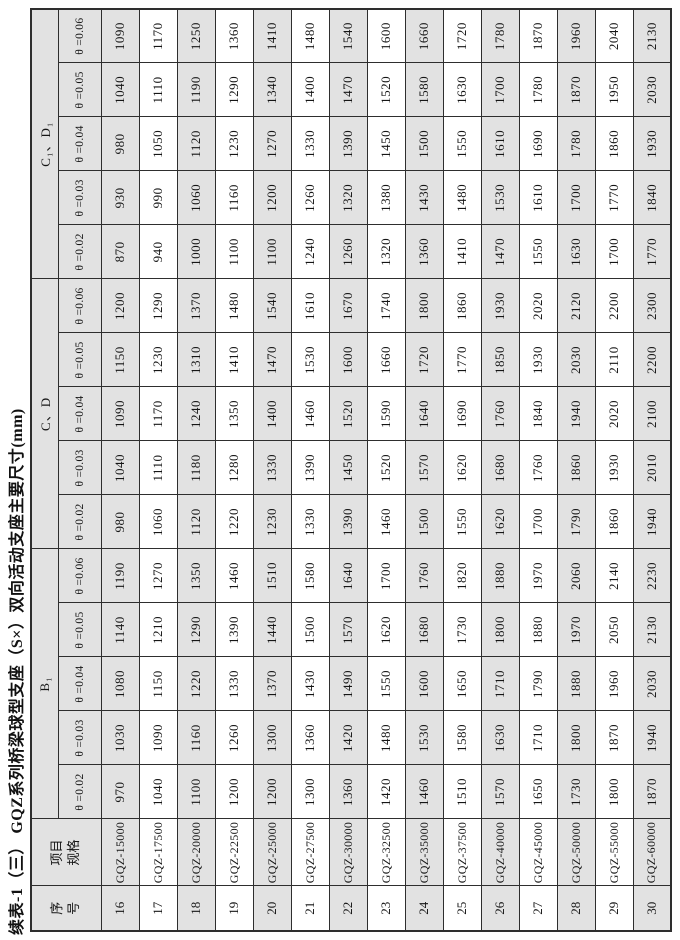 Image resolution: width=680 pixels, height=940 pixels. Describe the element at coordinates (158, 467) in the screenshot. I see `value-cell-CD: 1110` at that location.